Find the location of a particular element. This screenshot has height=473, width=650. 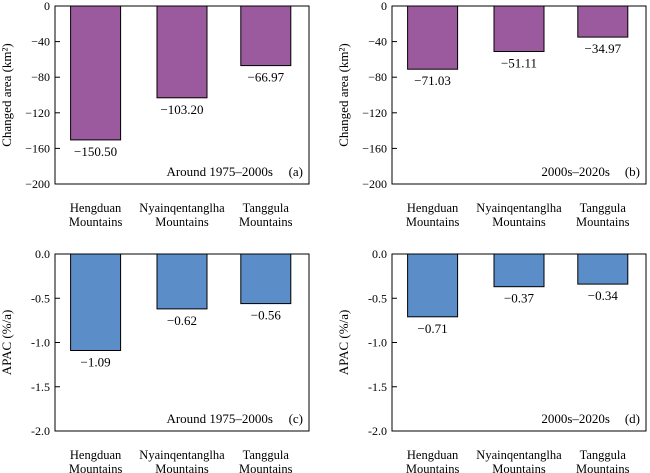

data-label: −103.20 is located at coordinates (181, 109).